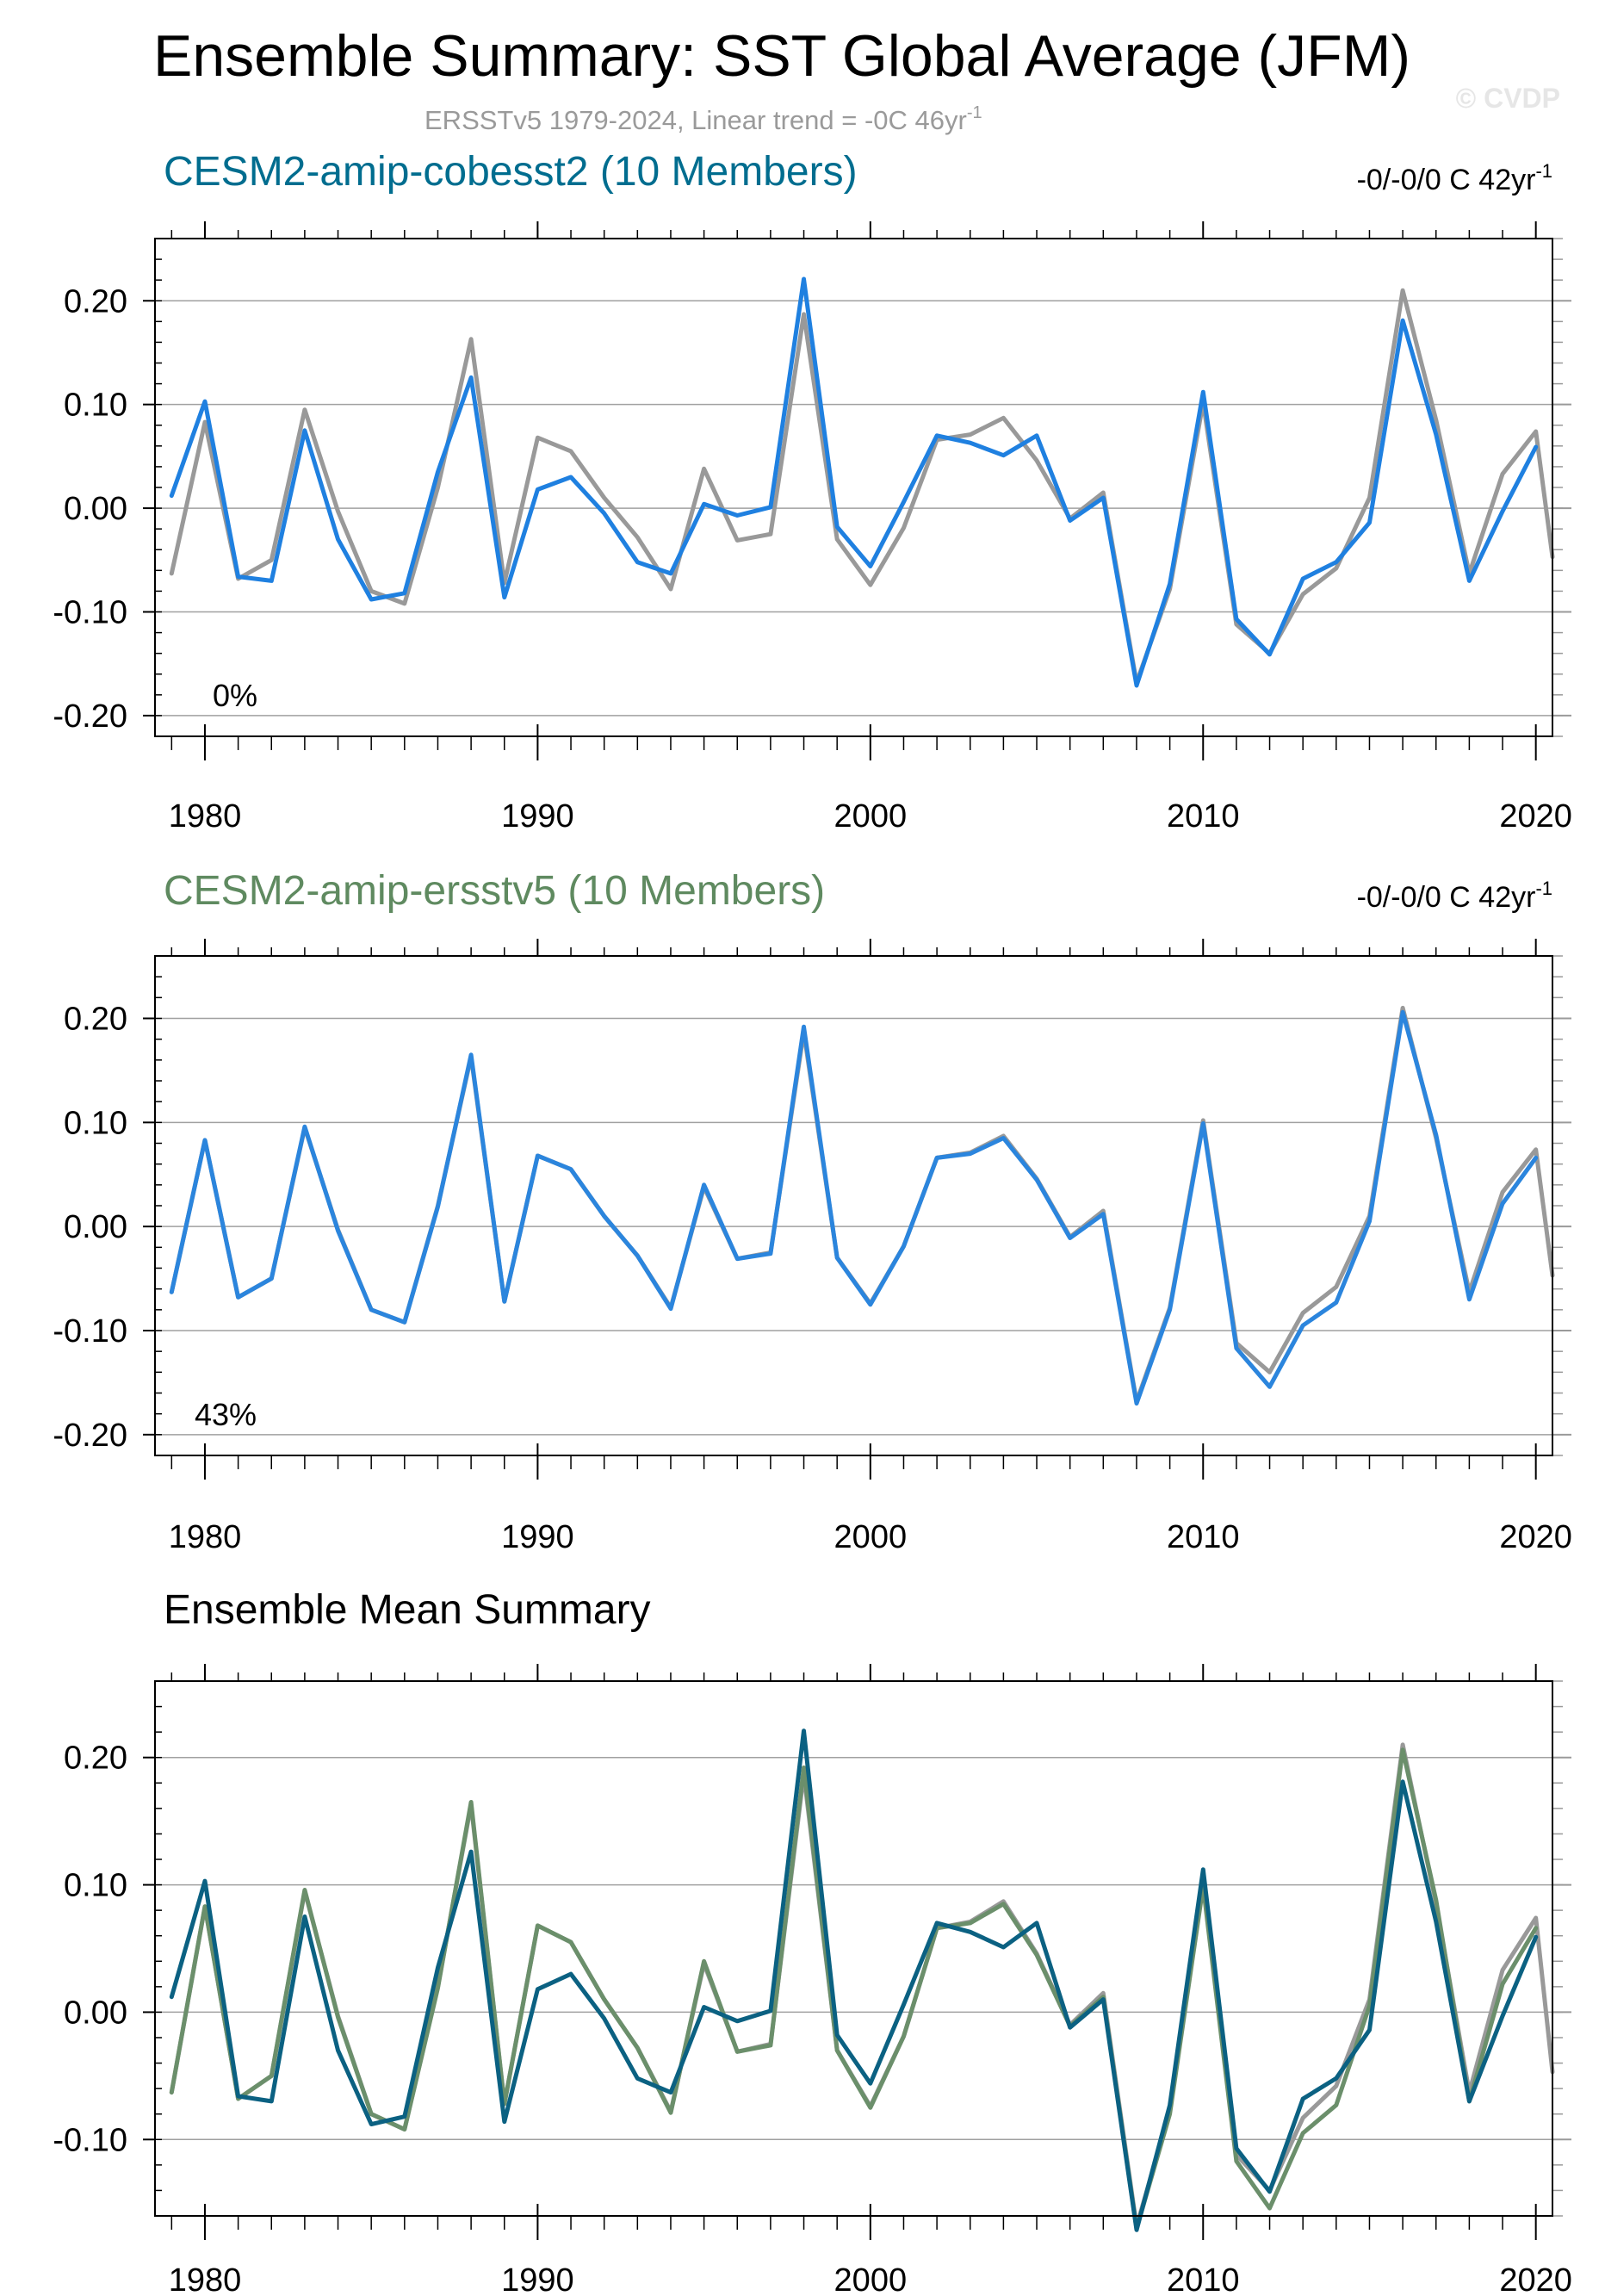  What do you see at coordinates (235, 695) in the screenshot?
I see `pattern-correlation-annotation: 0%` at bounding box center [235, 695].